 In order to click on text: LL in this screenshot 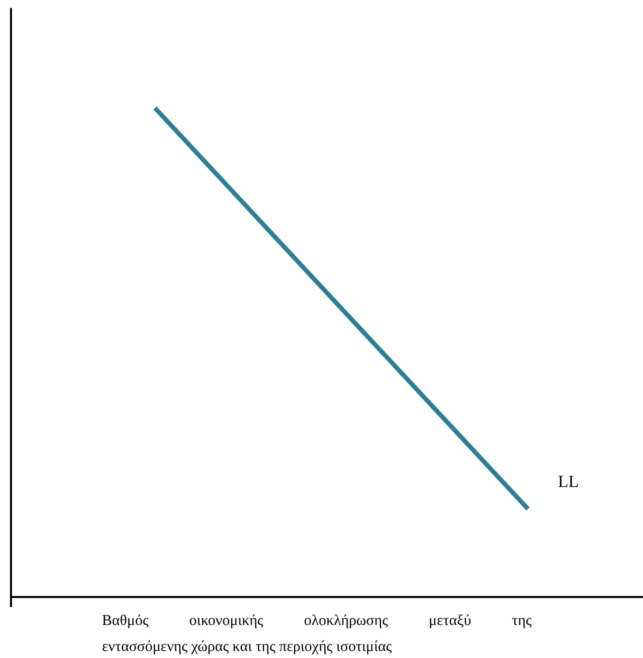, I will do `click(568, 481)`.